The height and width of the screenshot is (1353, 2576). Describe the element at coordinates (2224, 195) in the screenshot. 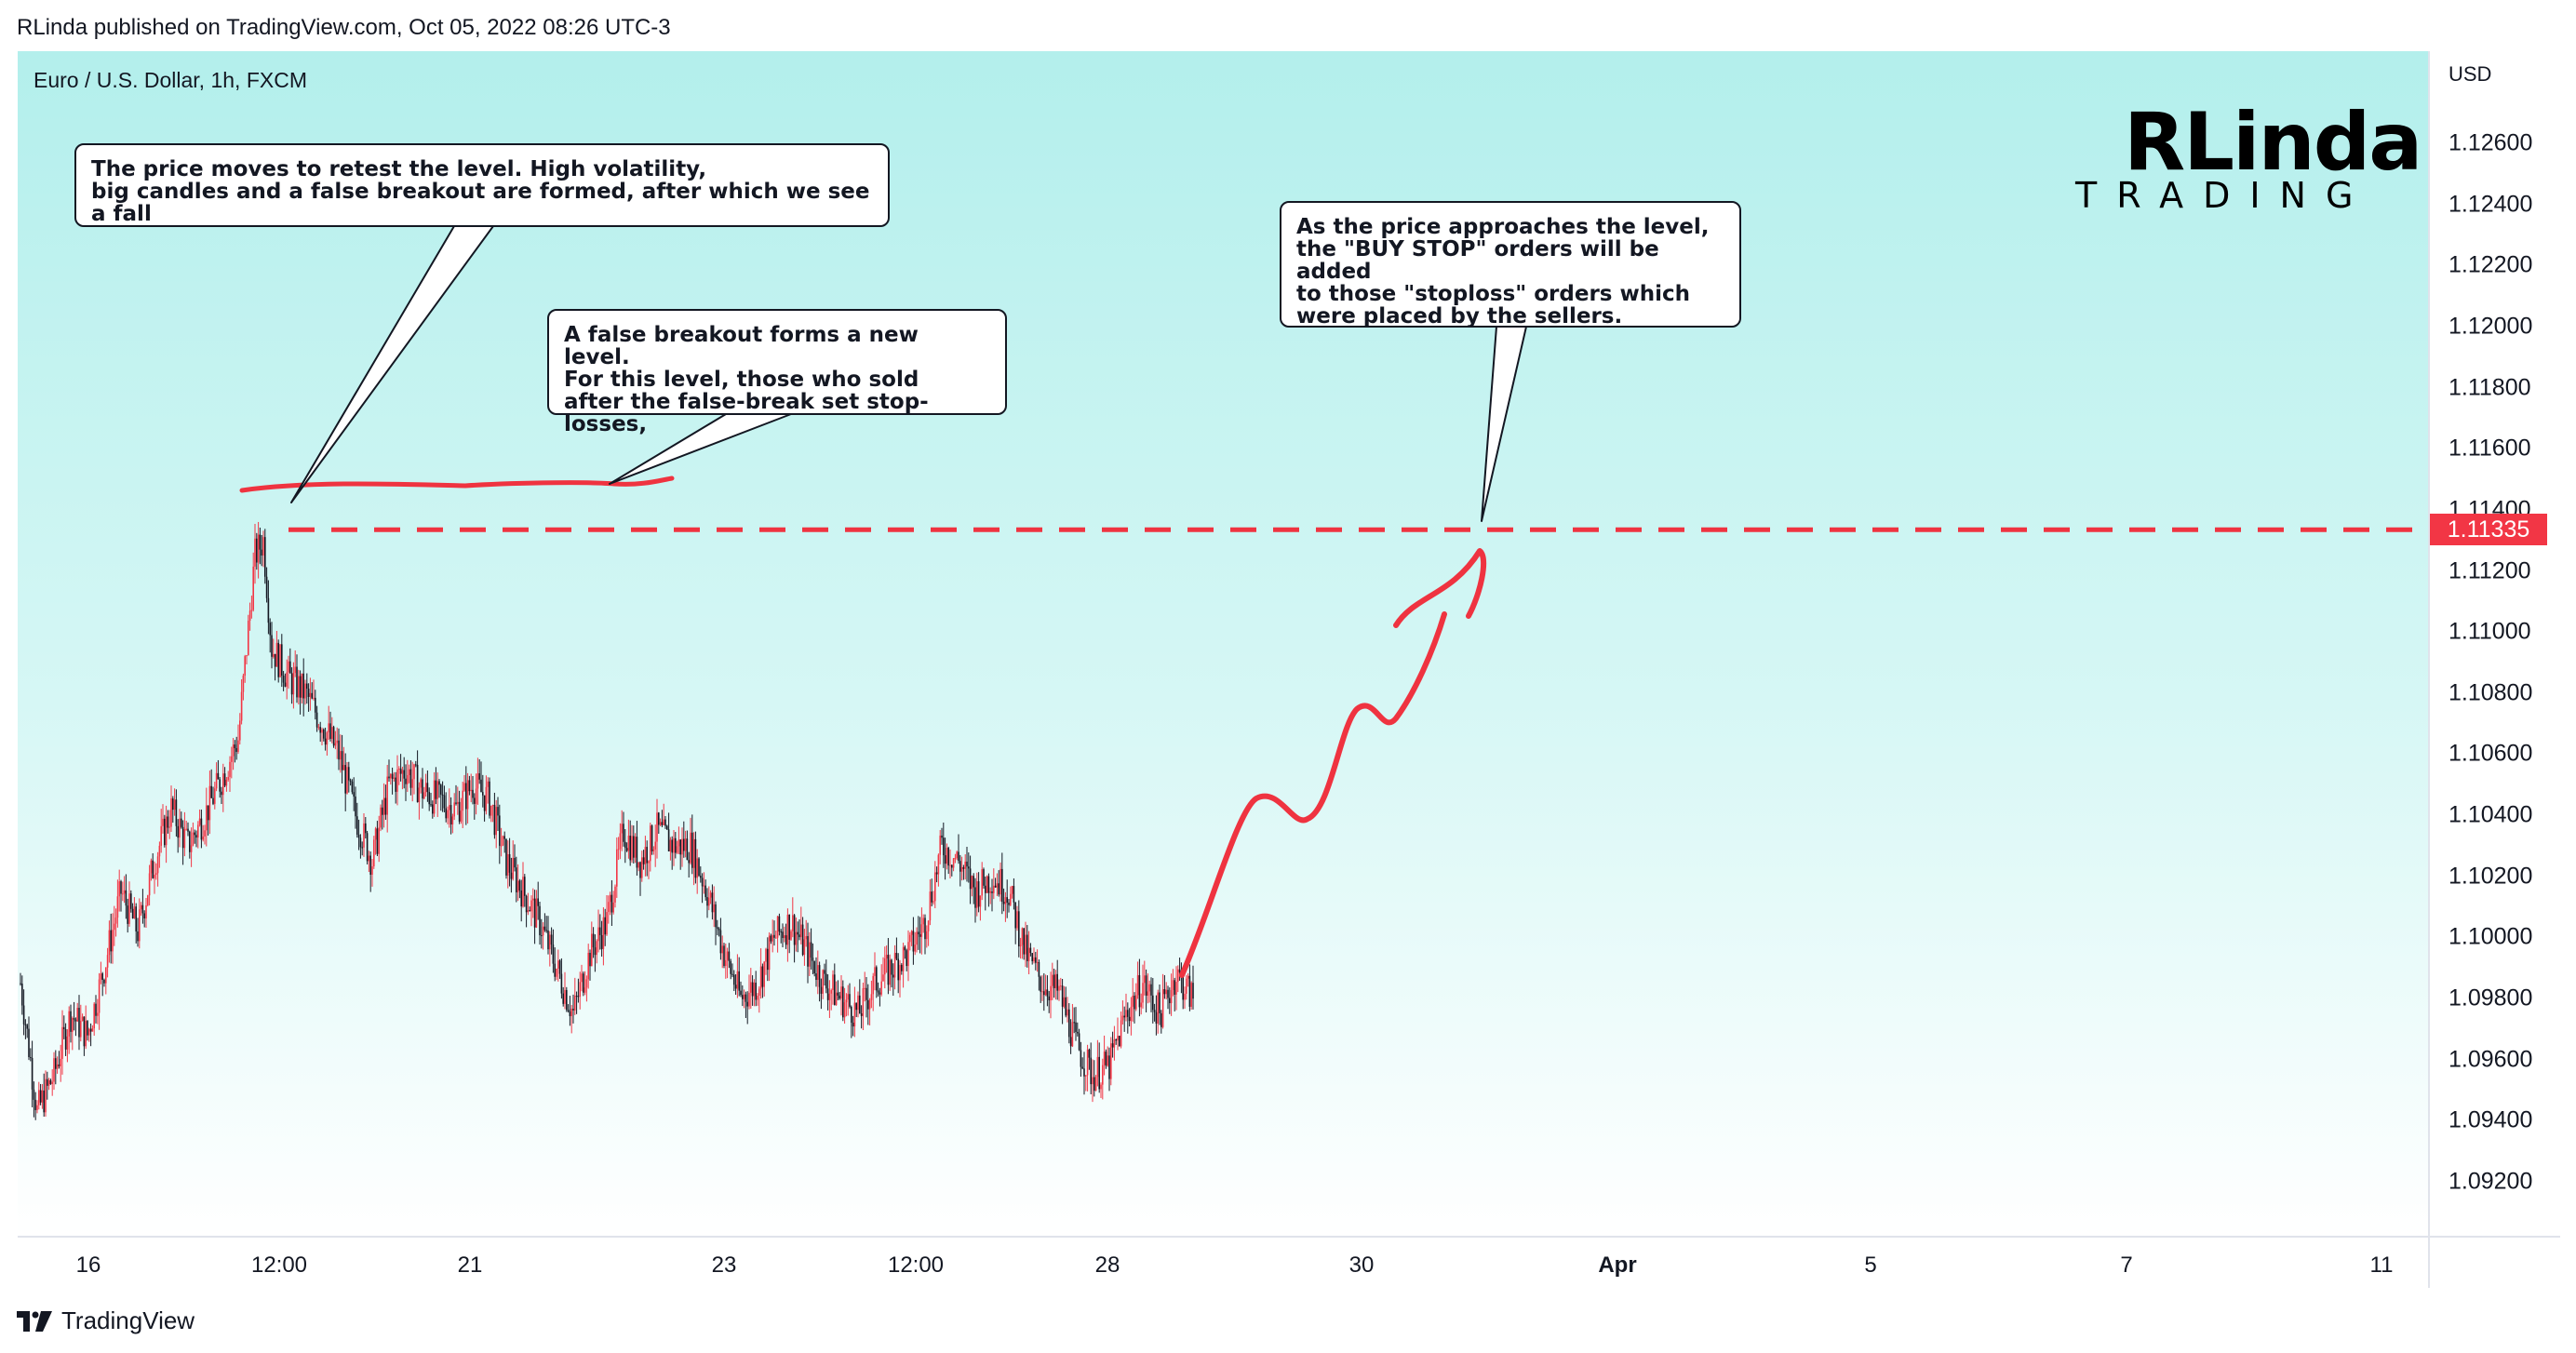

I see `logo-bottom-text: TRADING` at that location.